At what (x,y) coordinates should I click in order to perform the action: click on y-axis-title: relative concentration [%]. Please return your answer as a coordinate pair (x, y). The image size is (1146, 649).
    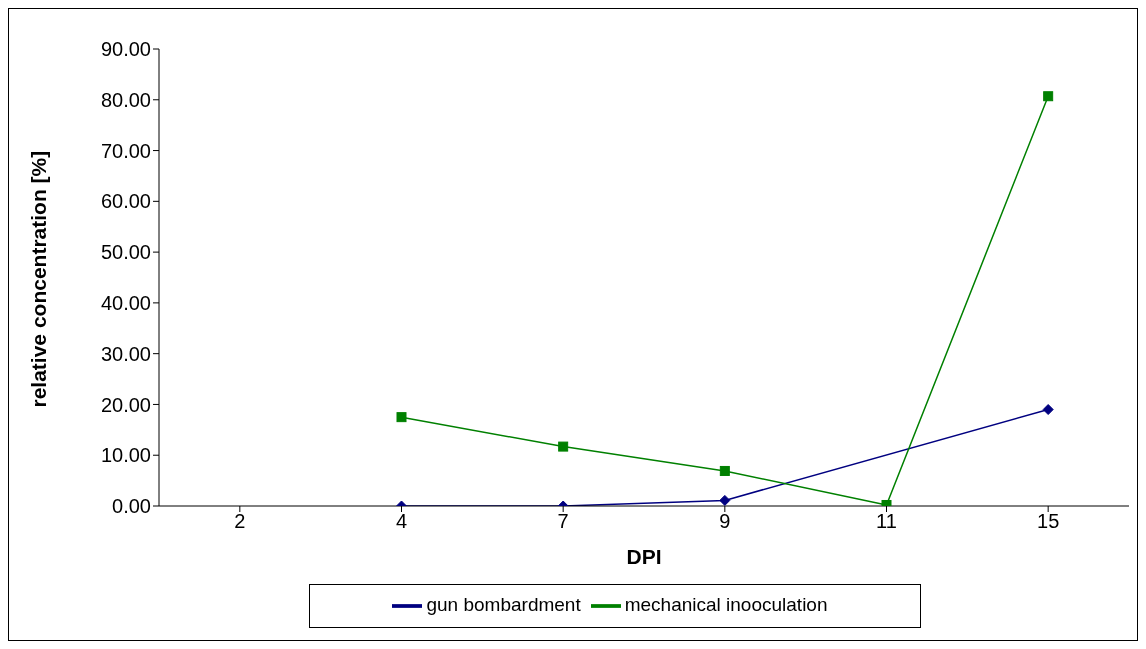
    Looking at the image, I should click on (39, 279).